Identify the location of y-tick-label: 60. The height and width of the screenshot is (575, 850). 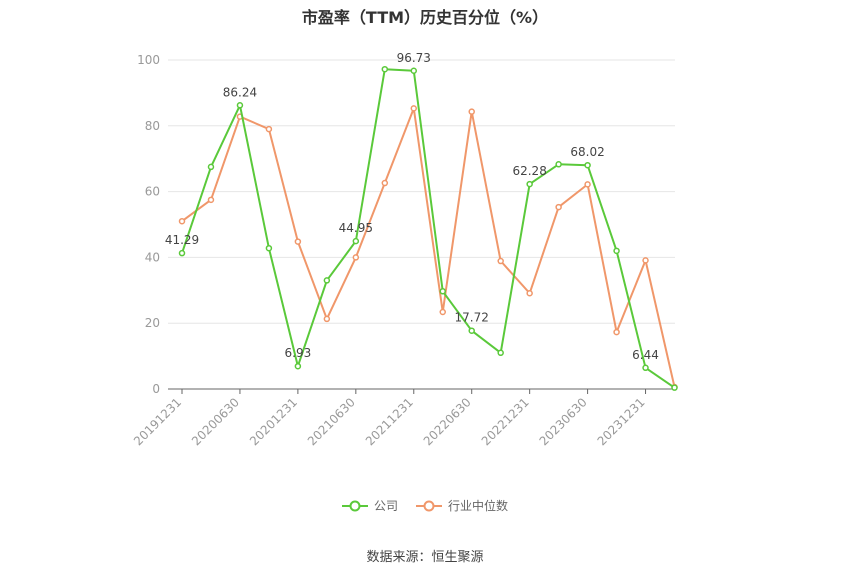
(152, 192).